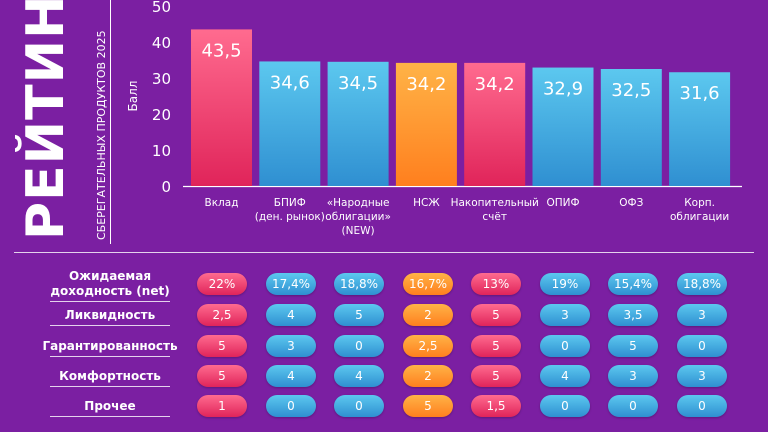 The height and width of the screenshot is (432, 768). What do you see at coordinates (700, 93) in the screenshot?
I see `bar-value-label: 31,6` at bounding box center [700, 93].